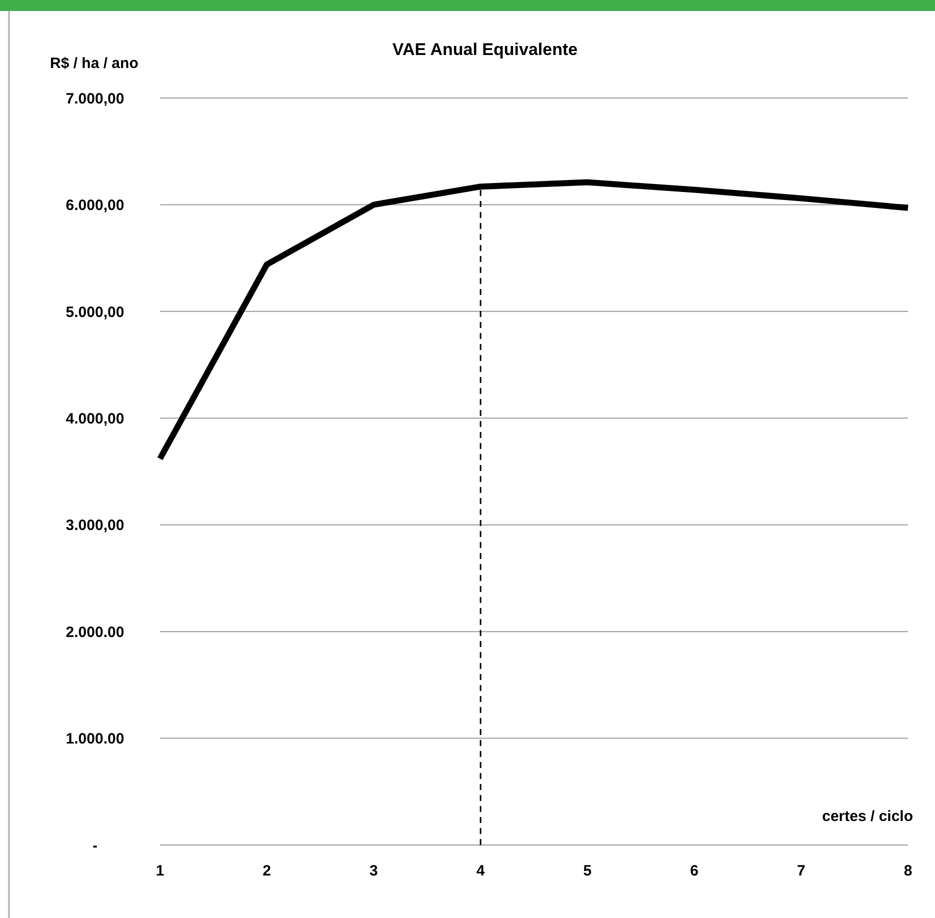  I want to click on y-axis-title: R$ / ha / ano, so click(94, 63).